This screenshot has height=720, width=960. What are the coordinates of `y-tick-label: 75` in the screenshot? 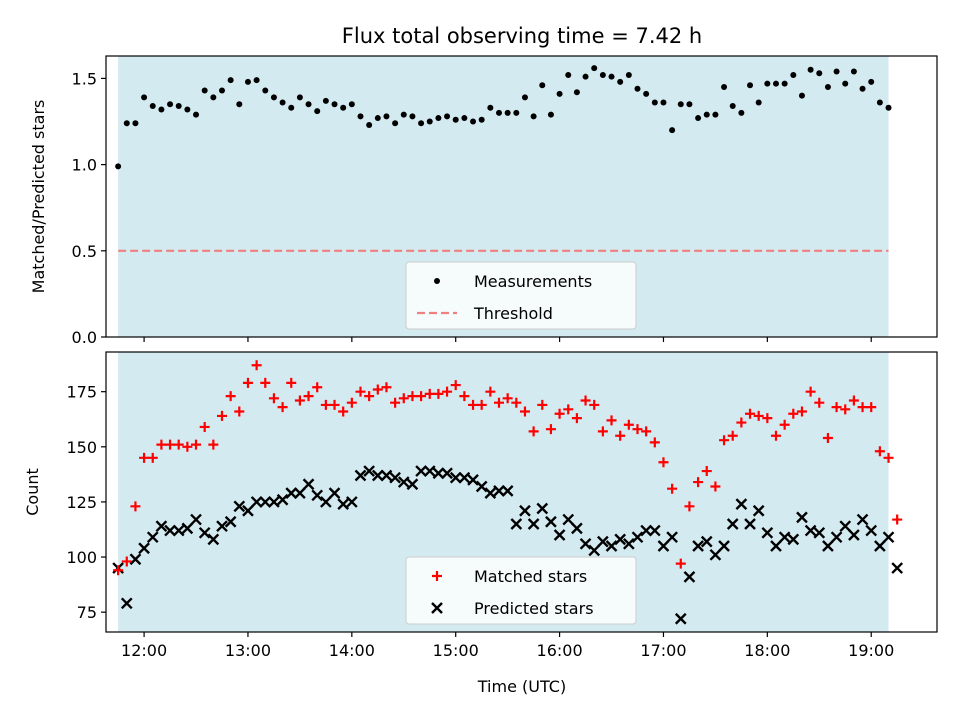 It's located at (87, 612).